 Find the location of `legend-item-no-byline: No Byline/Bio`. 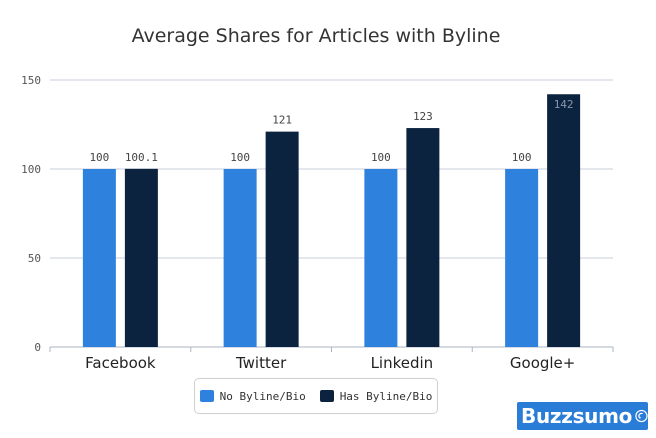

legend-item-no-byline: No Byline/Bio is located at coordinates (252, 396).